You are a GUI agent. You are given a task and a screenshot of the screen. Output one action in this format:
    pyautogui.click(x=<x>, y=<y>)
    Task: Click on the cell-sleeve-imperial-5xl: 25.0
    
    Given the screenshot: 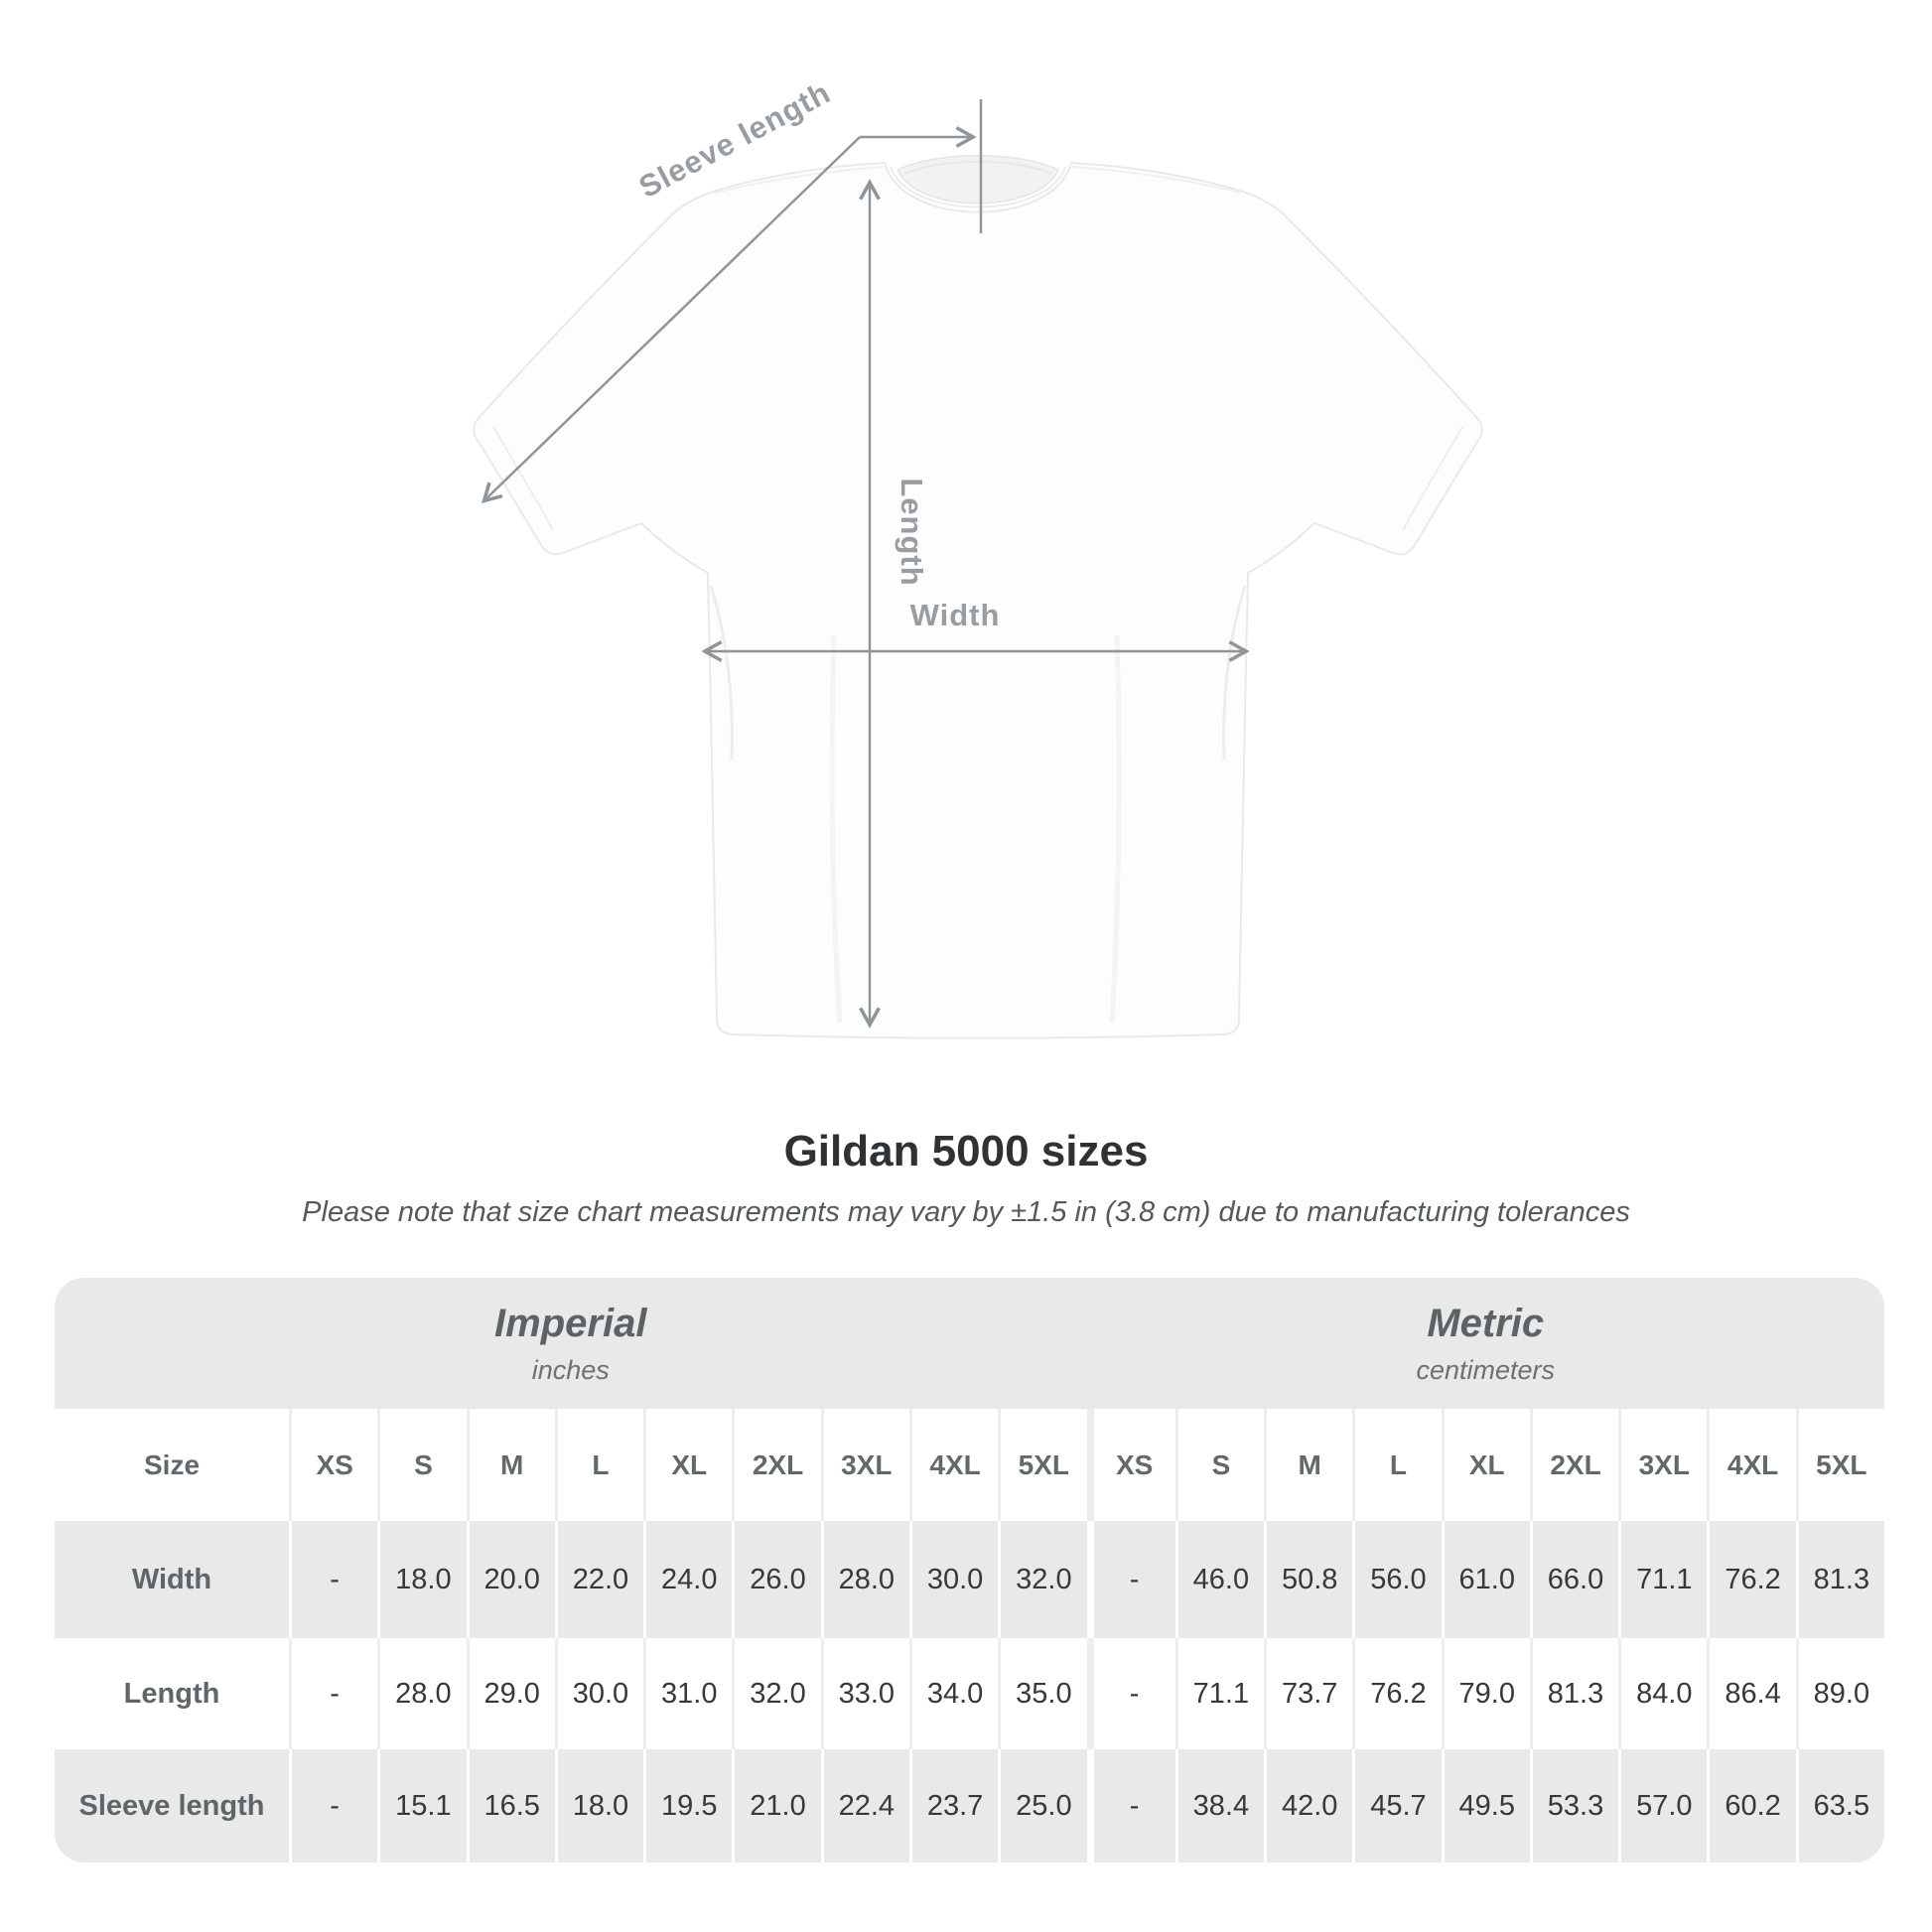 What is the action you would take?
    pyautogui.click(x=1042, y=1806)
    